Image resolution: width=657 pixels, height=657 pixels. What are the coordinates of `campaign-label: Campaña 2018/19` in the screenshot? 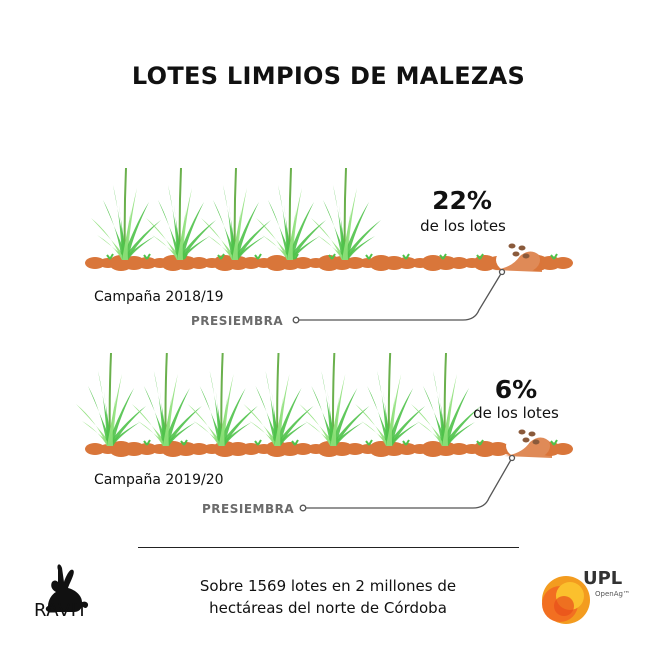 It's located at (159, 297).